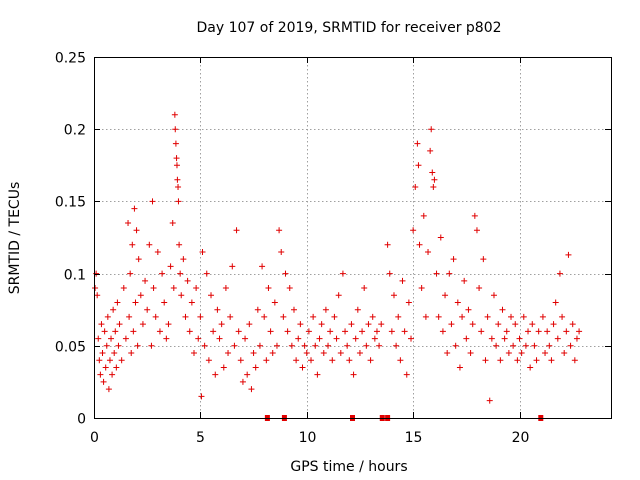 The height and width of the screenshot is (480, 640). I want to click on y-tick-label: 0.15, so click(70, 203).